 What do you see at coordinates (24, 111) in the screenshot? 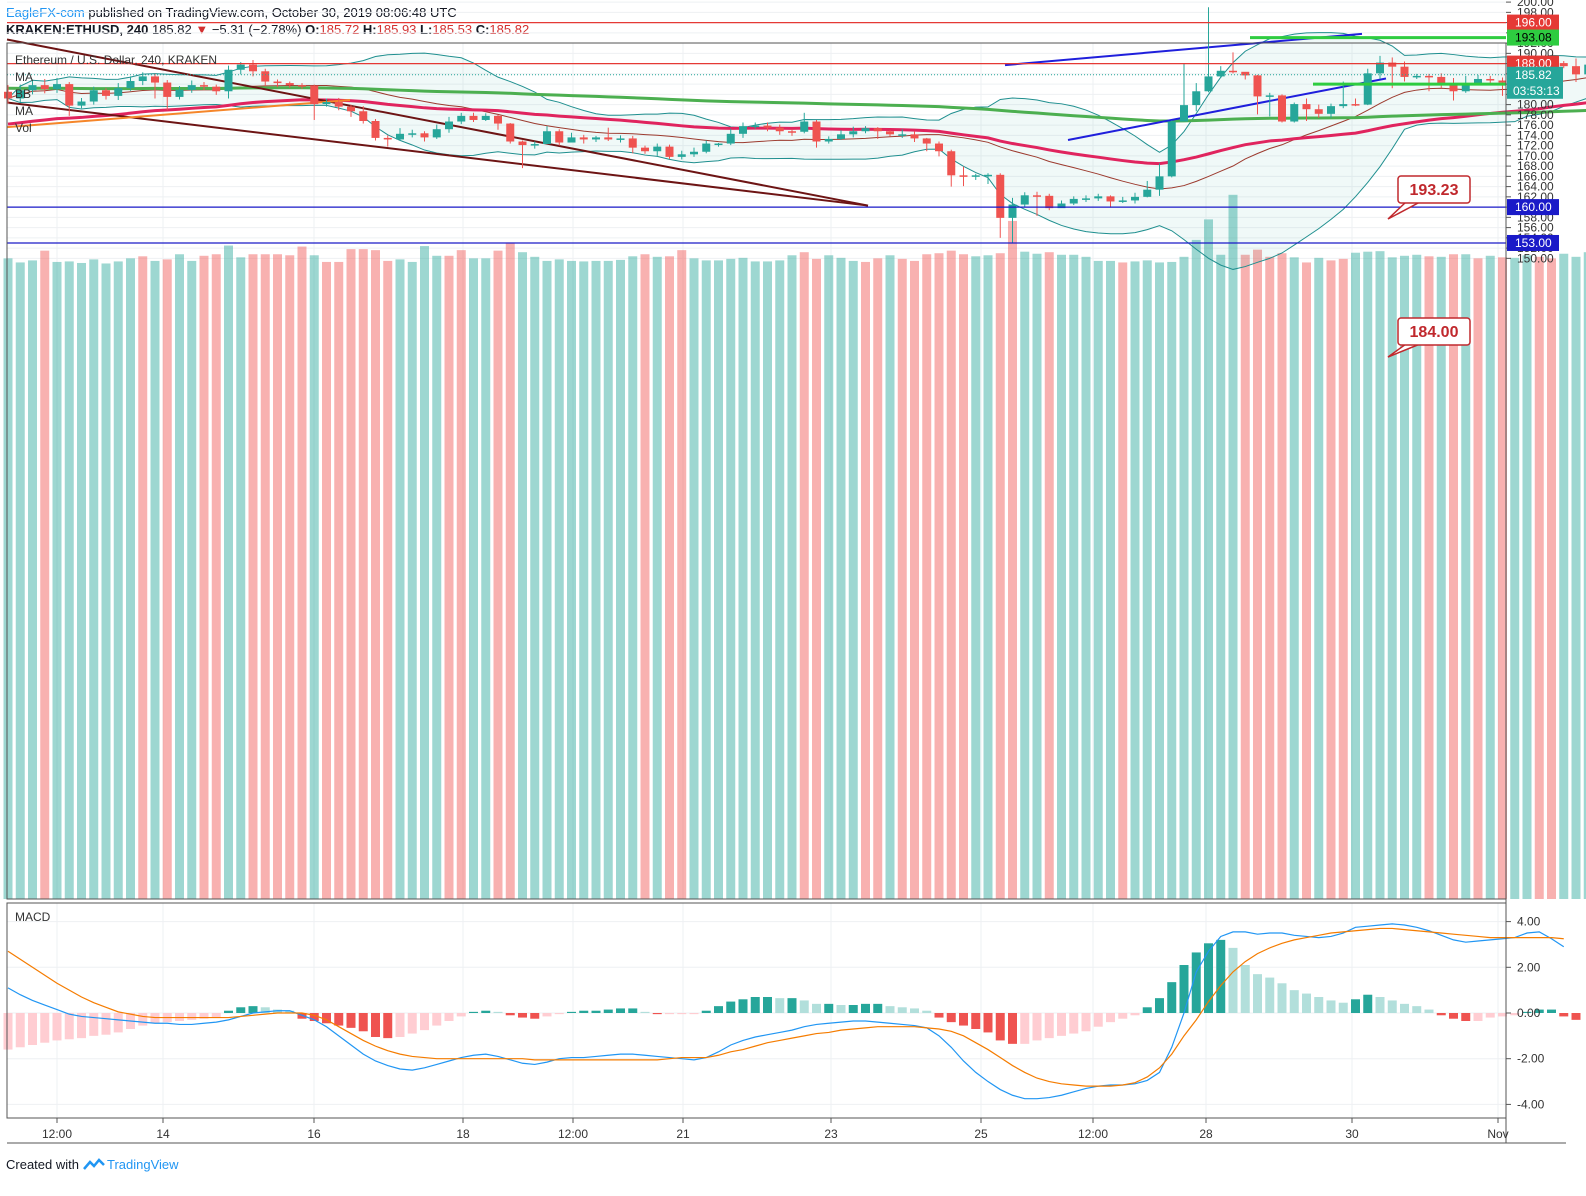
I see `legend-ma-2: MA` at bounding box center [24, 111].